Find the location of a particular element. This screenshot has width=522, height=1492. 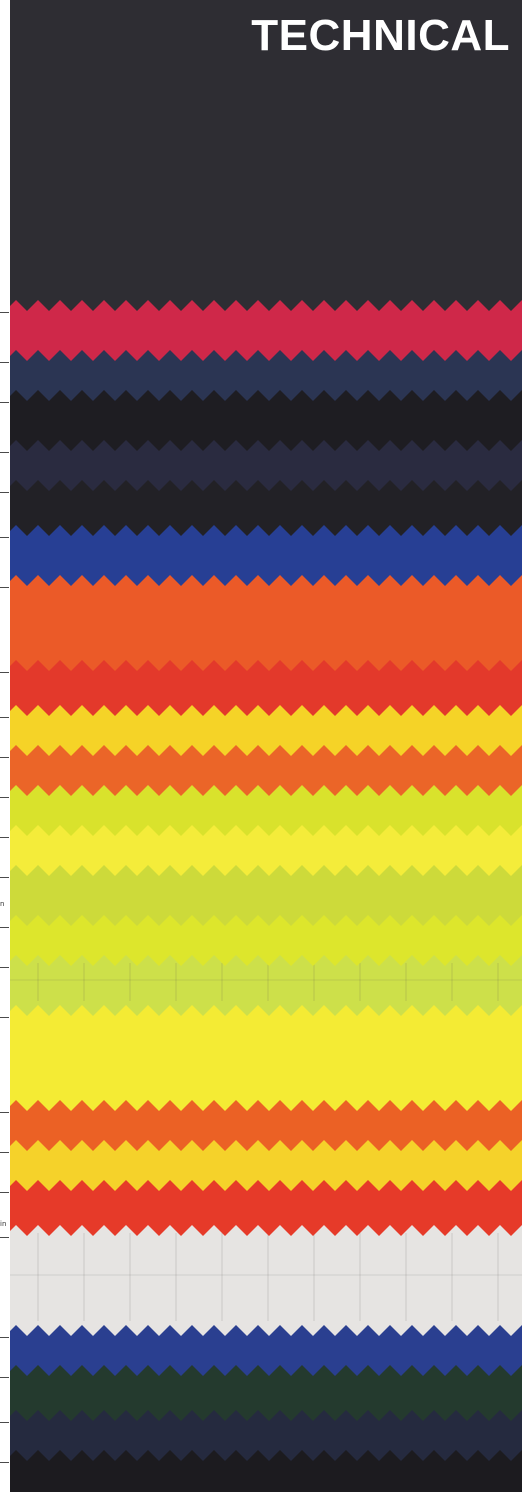

swatch-dark-navy-blue is located at coordinates (266, 375).